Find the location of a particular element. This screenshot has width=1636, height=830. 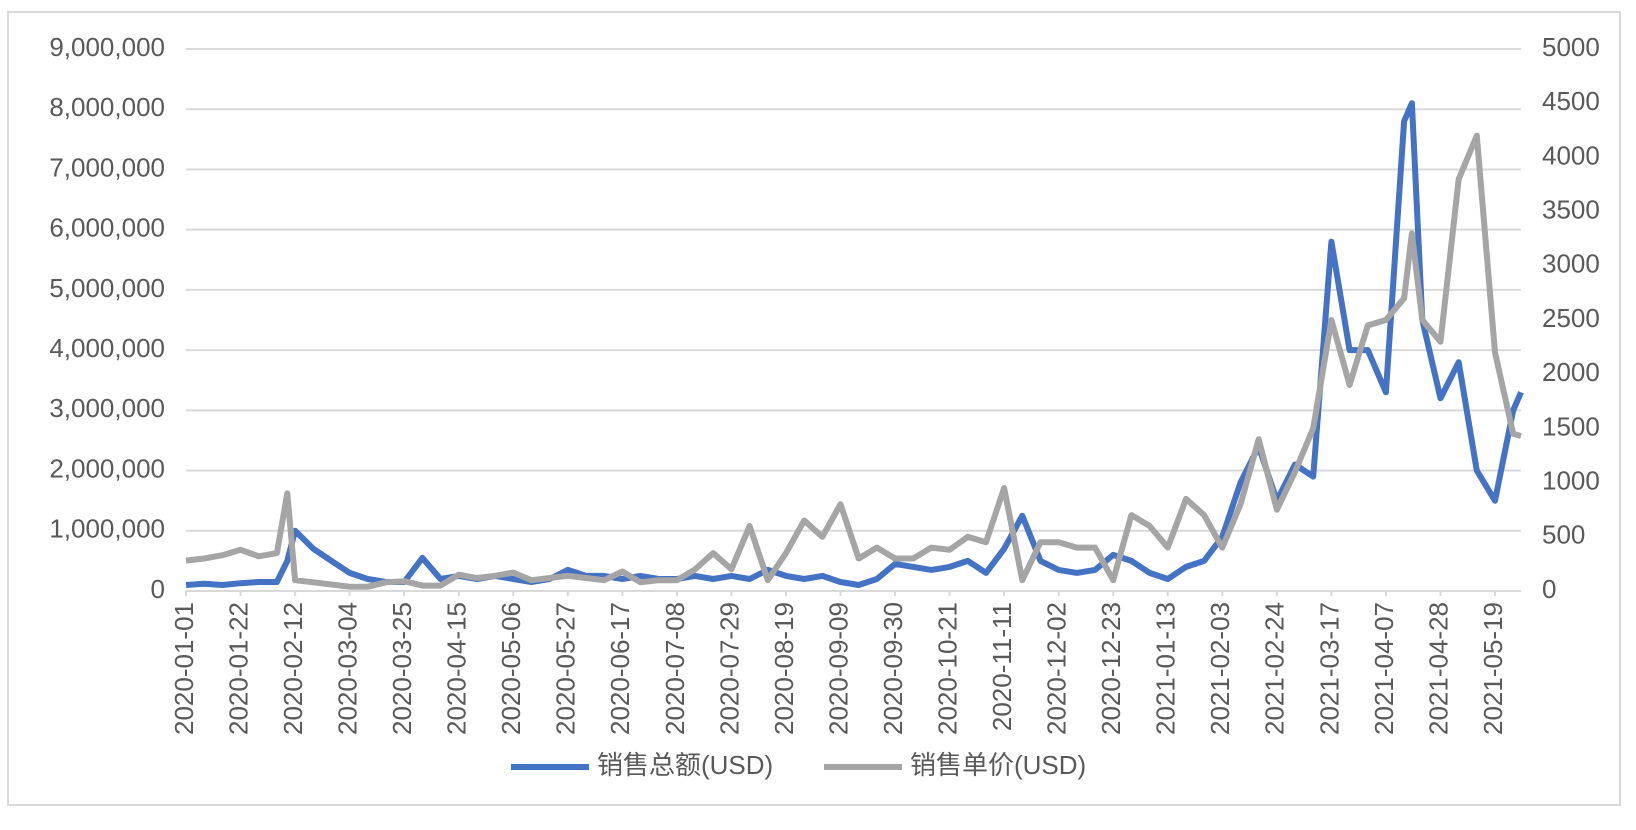

x-tick-label: 2020-01-01 is located at coordinates (184, 668).